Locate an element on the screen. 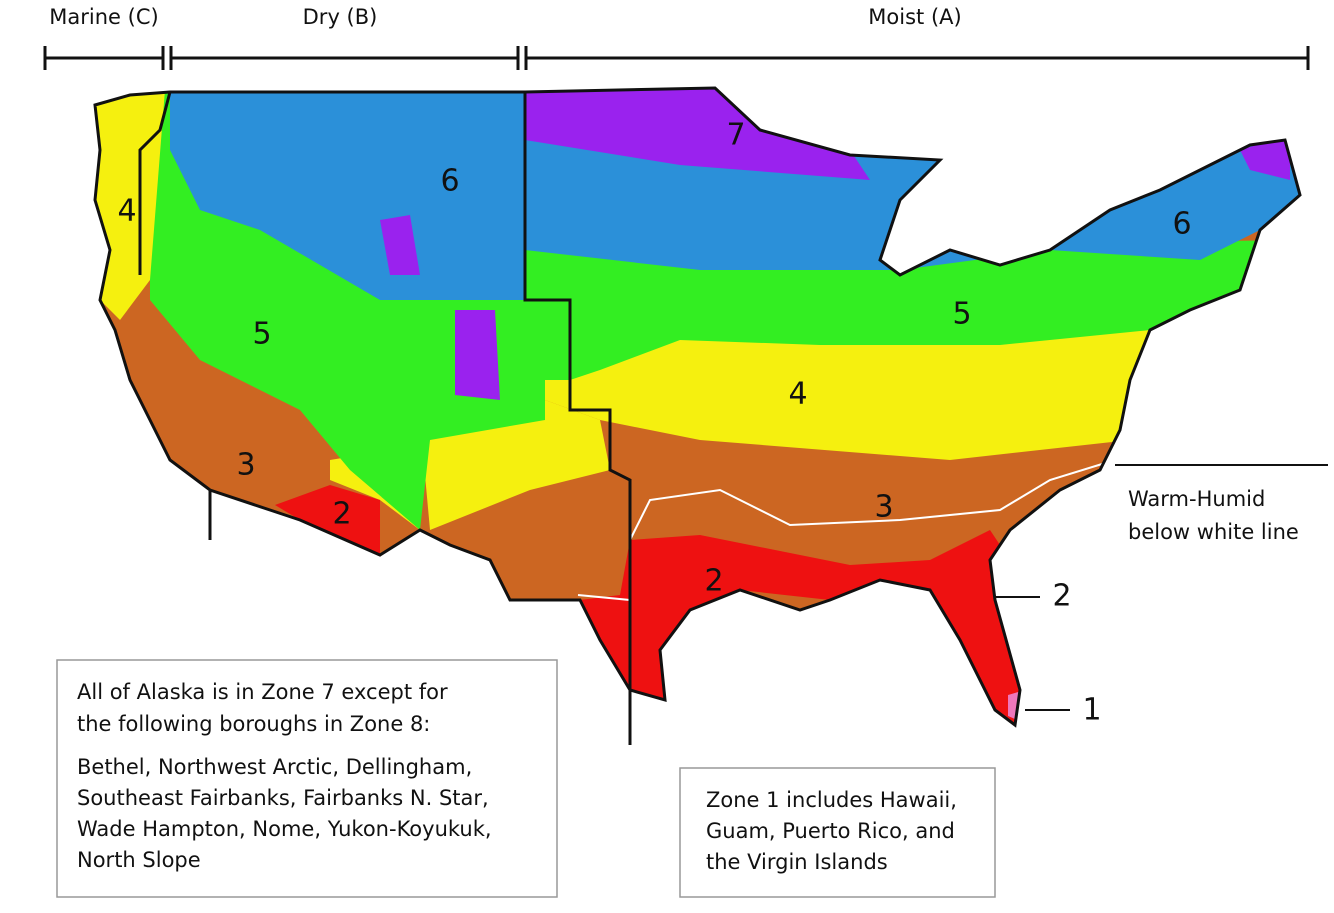 The height and width of the screenshot is (913, 1334). moisture-label: Moist (A) is located at coordinates (914, 17).